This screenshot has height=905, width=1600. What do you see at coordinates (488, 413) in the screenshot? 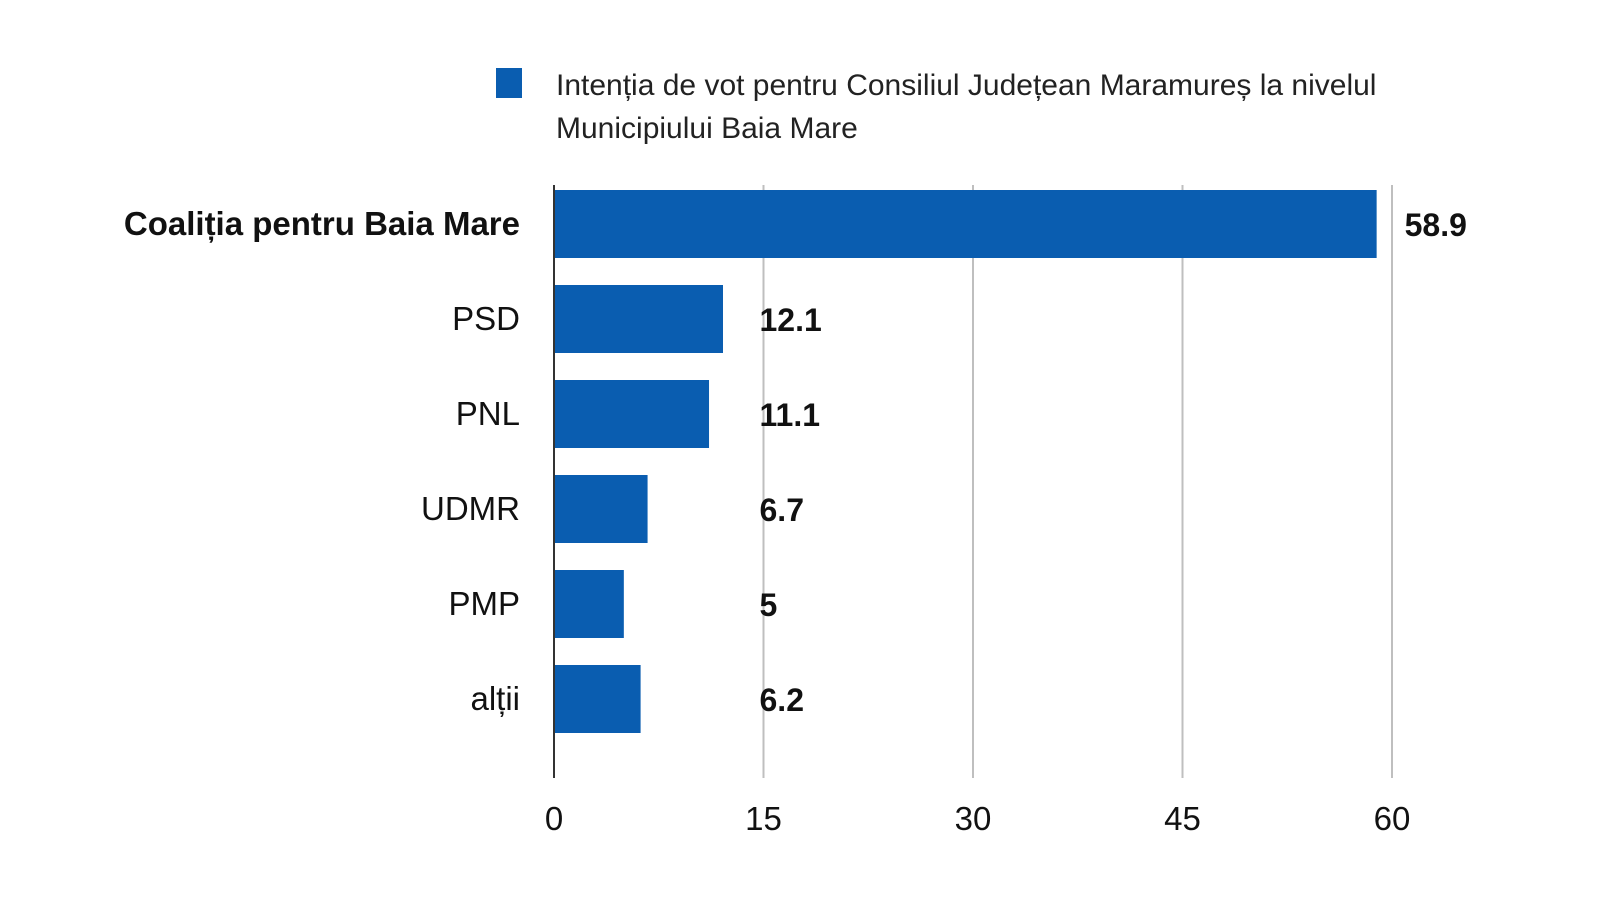
I see `category-label: PNL` at bounding box center [488, 413].